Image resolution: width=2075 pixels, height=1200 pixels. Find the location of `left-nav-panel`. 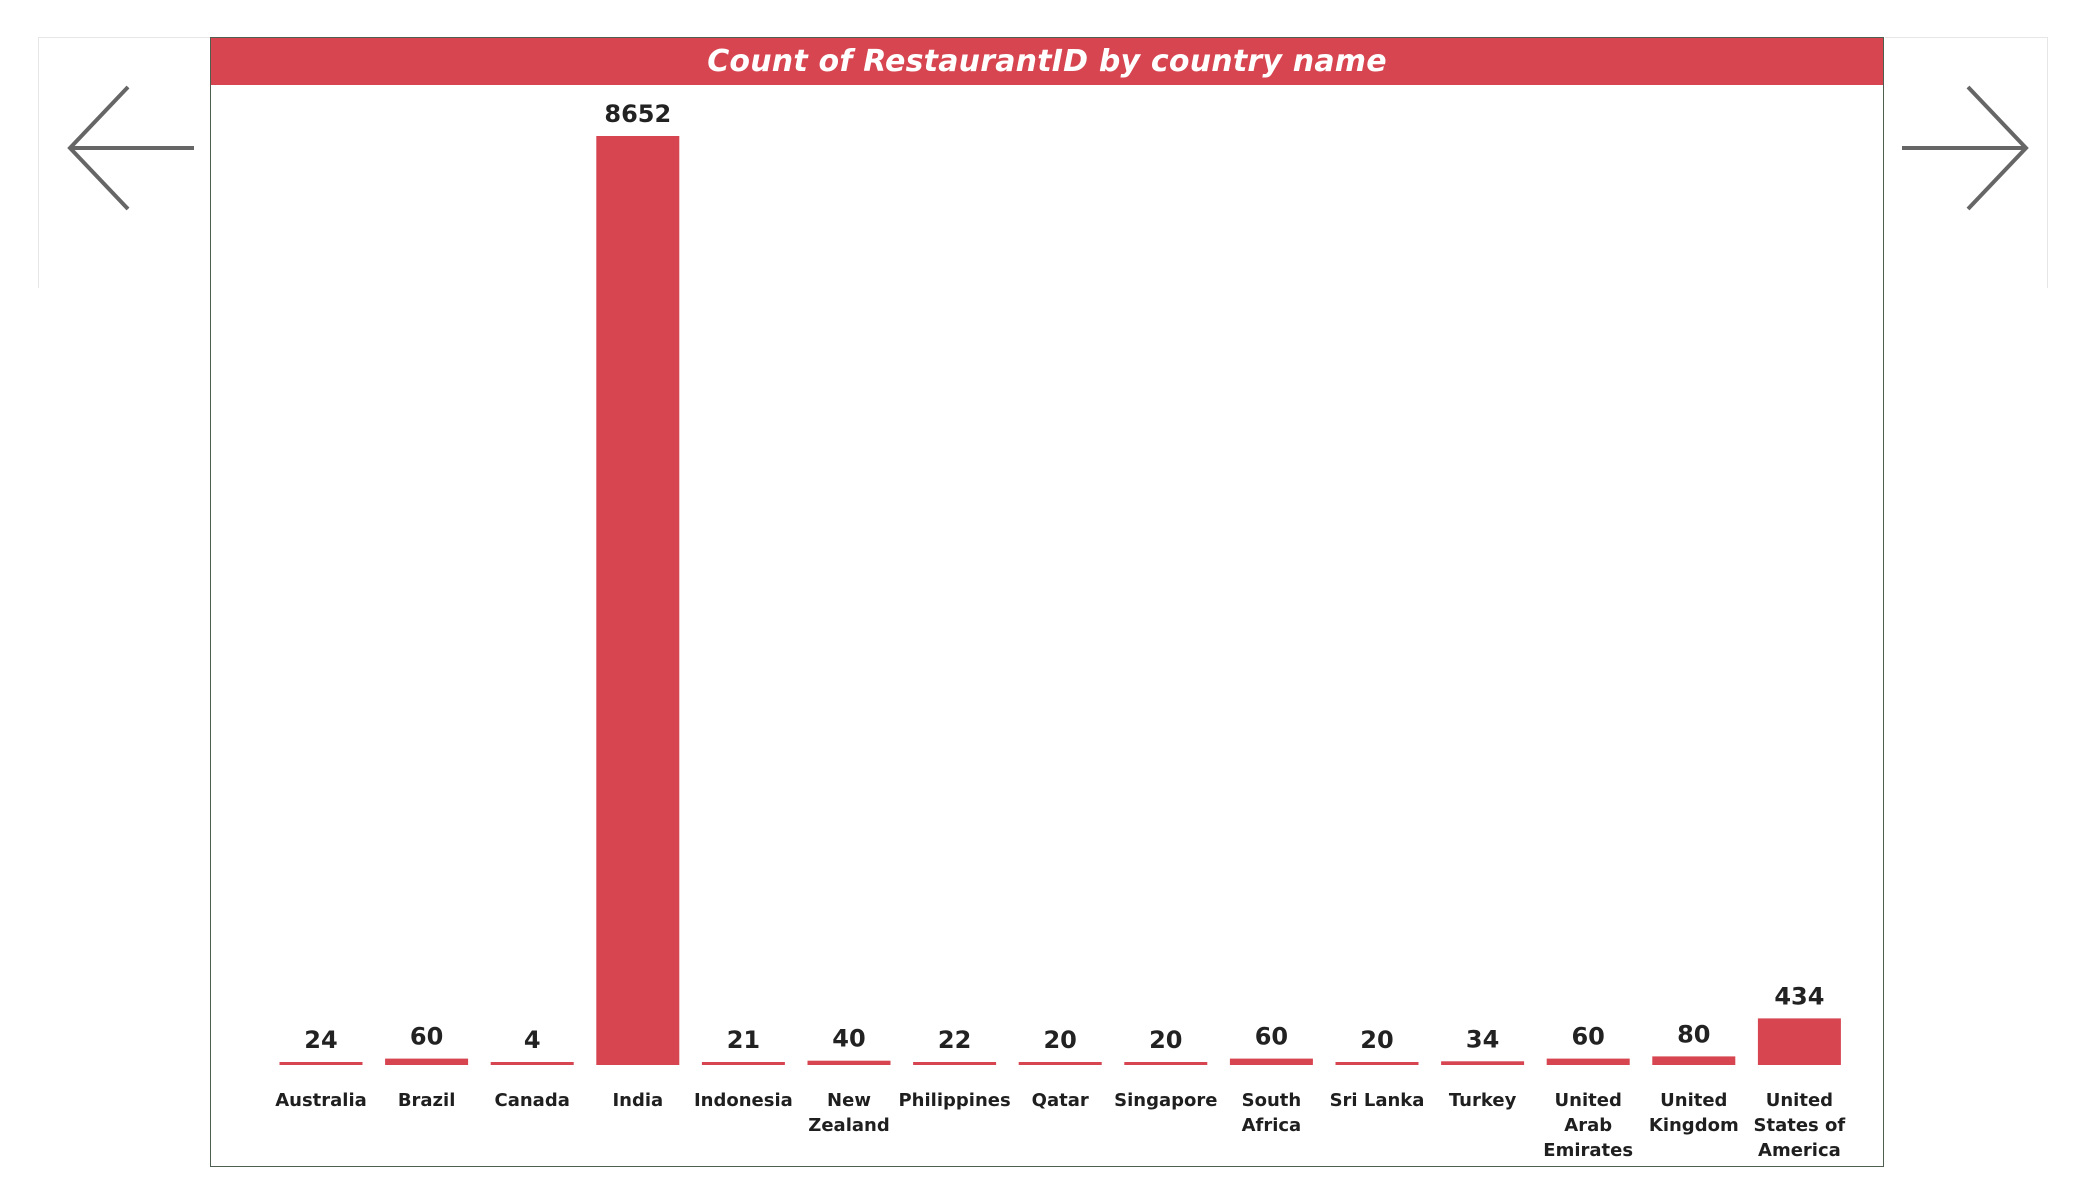

left-nav-panel is located at coordinates (124, 162).